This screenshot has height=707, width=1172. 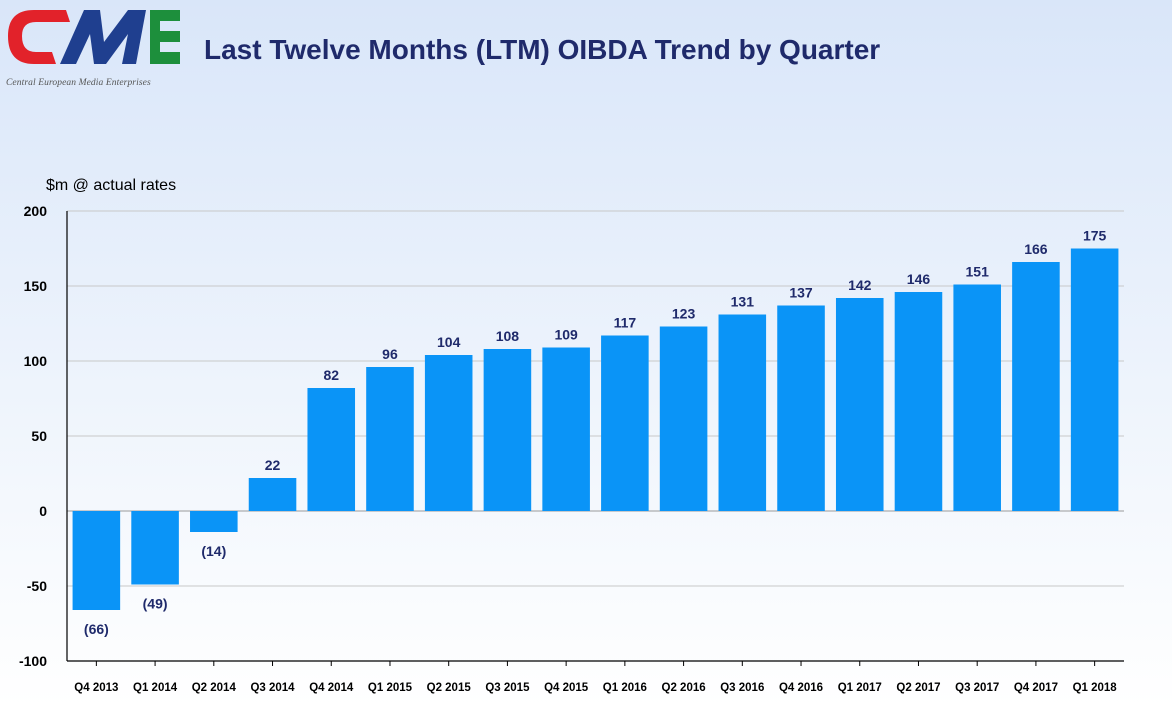 What do you see at coordinates (37, 586) in the screenshot?
I see `y-tick-label: -50` at bounding box center [37, 586].